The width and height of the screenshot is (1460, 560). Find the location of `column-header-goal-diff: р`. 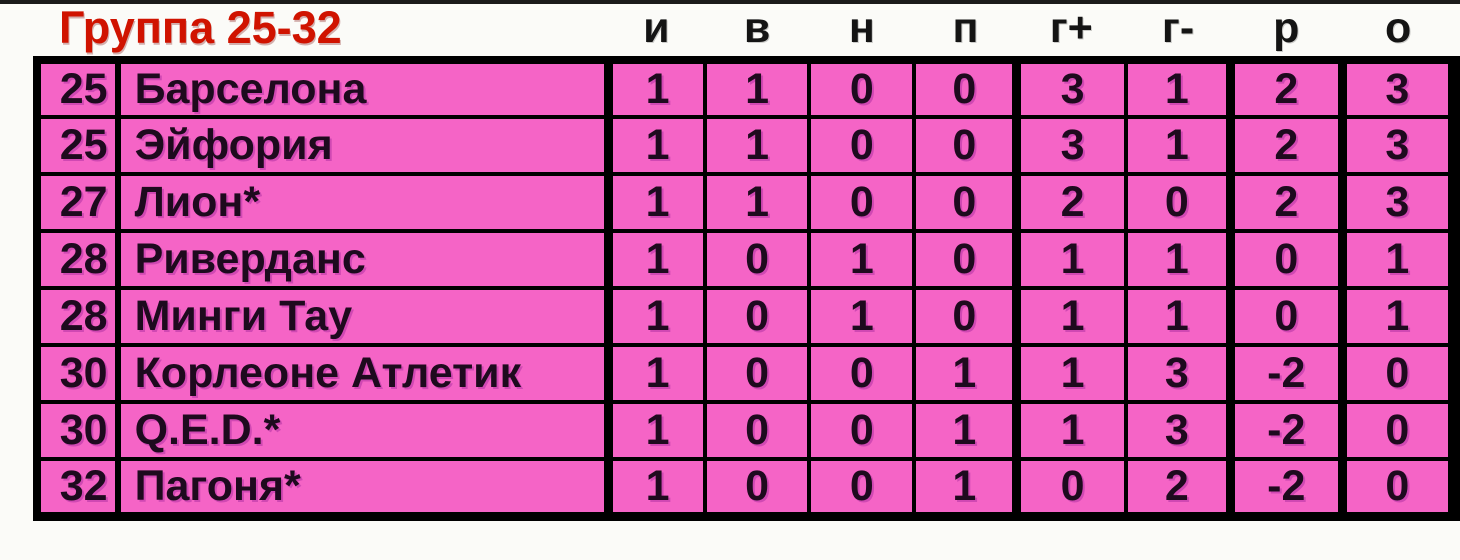

column-header-goal-diff: р is located at coordinates (1286, 27).